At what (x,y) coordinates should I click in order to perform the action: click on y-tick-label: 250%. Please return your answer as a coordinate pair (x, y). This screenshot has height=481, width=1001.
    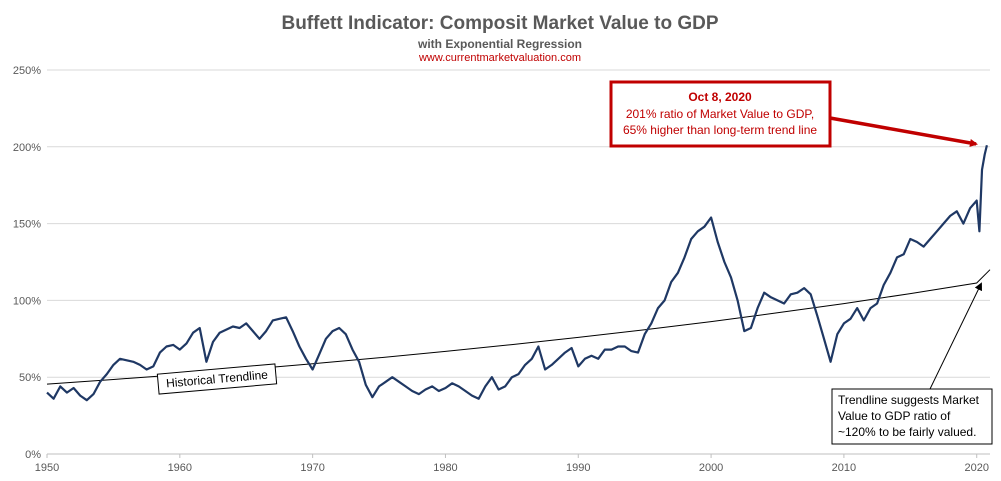
    Looking at the image, I should click on (27, 71).